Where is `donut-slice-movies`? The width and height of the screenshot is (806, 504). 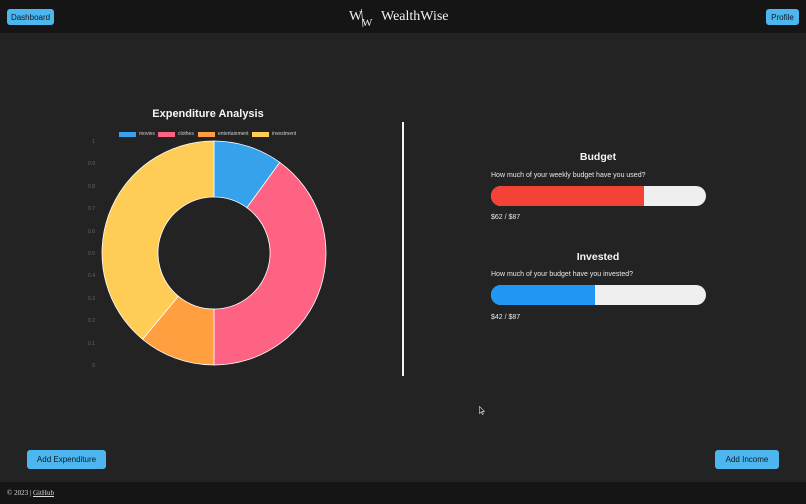 donut-slice-movies is located at coordinates (247, 174).